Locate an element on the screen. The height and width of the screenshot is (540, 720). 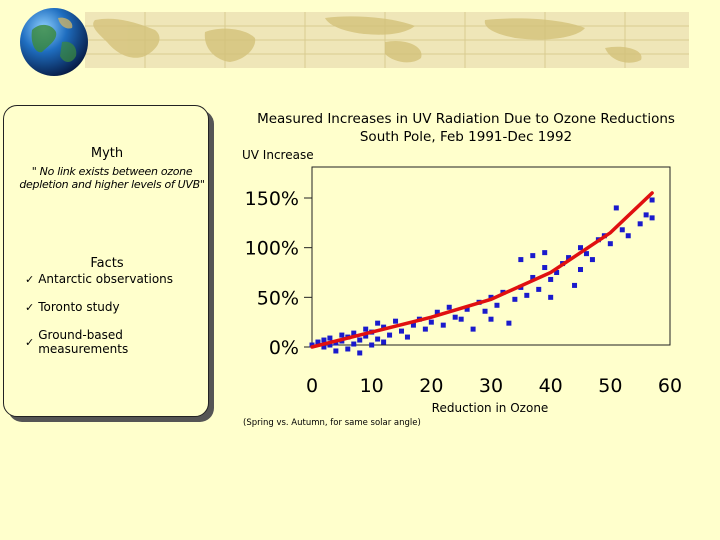
x-tick-label: 40 is located at coordinates (551, 386).